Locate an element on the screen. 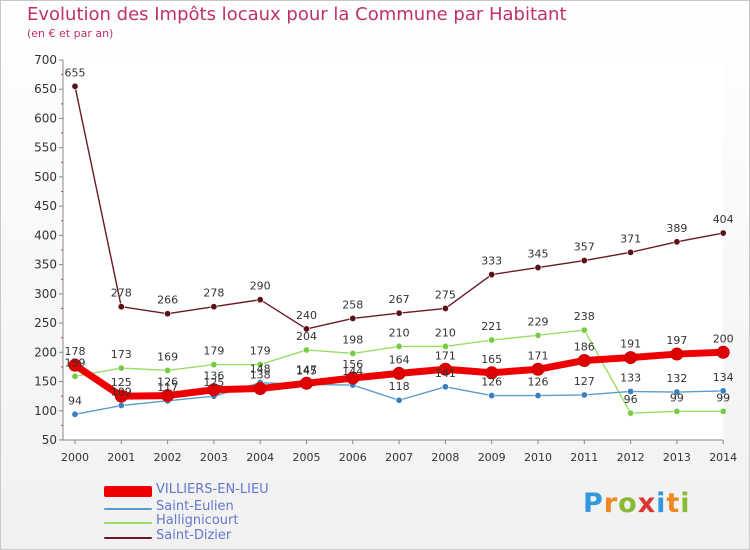 The image size is (750, 550). data-label: 173 is located at coordinates (121, 354).